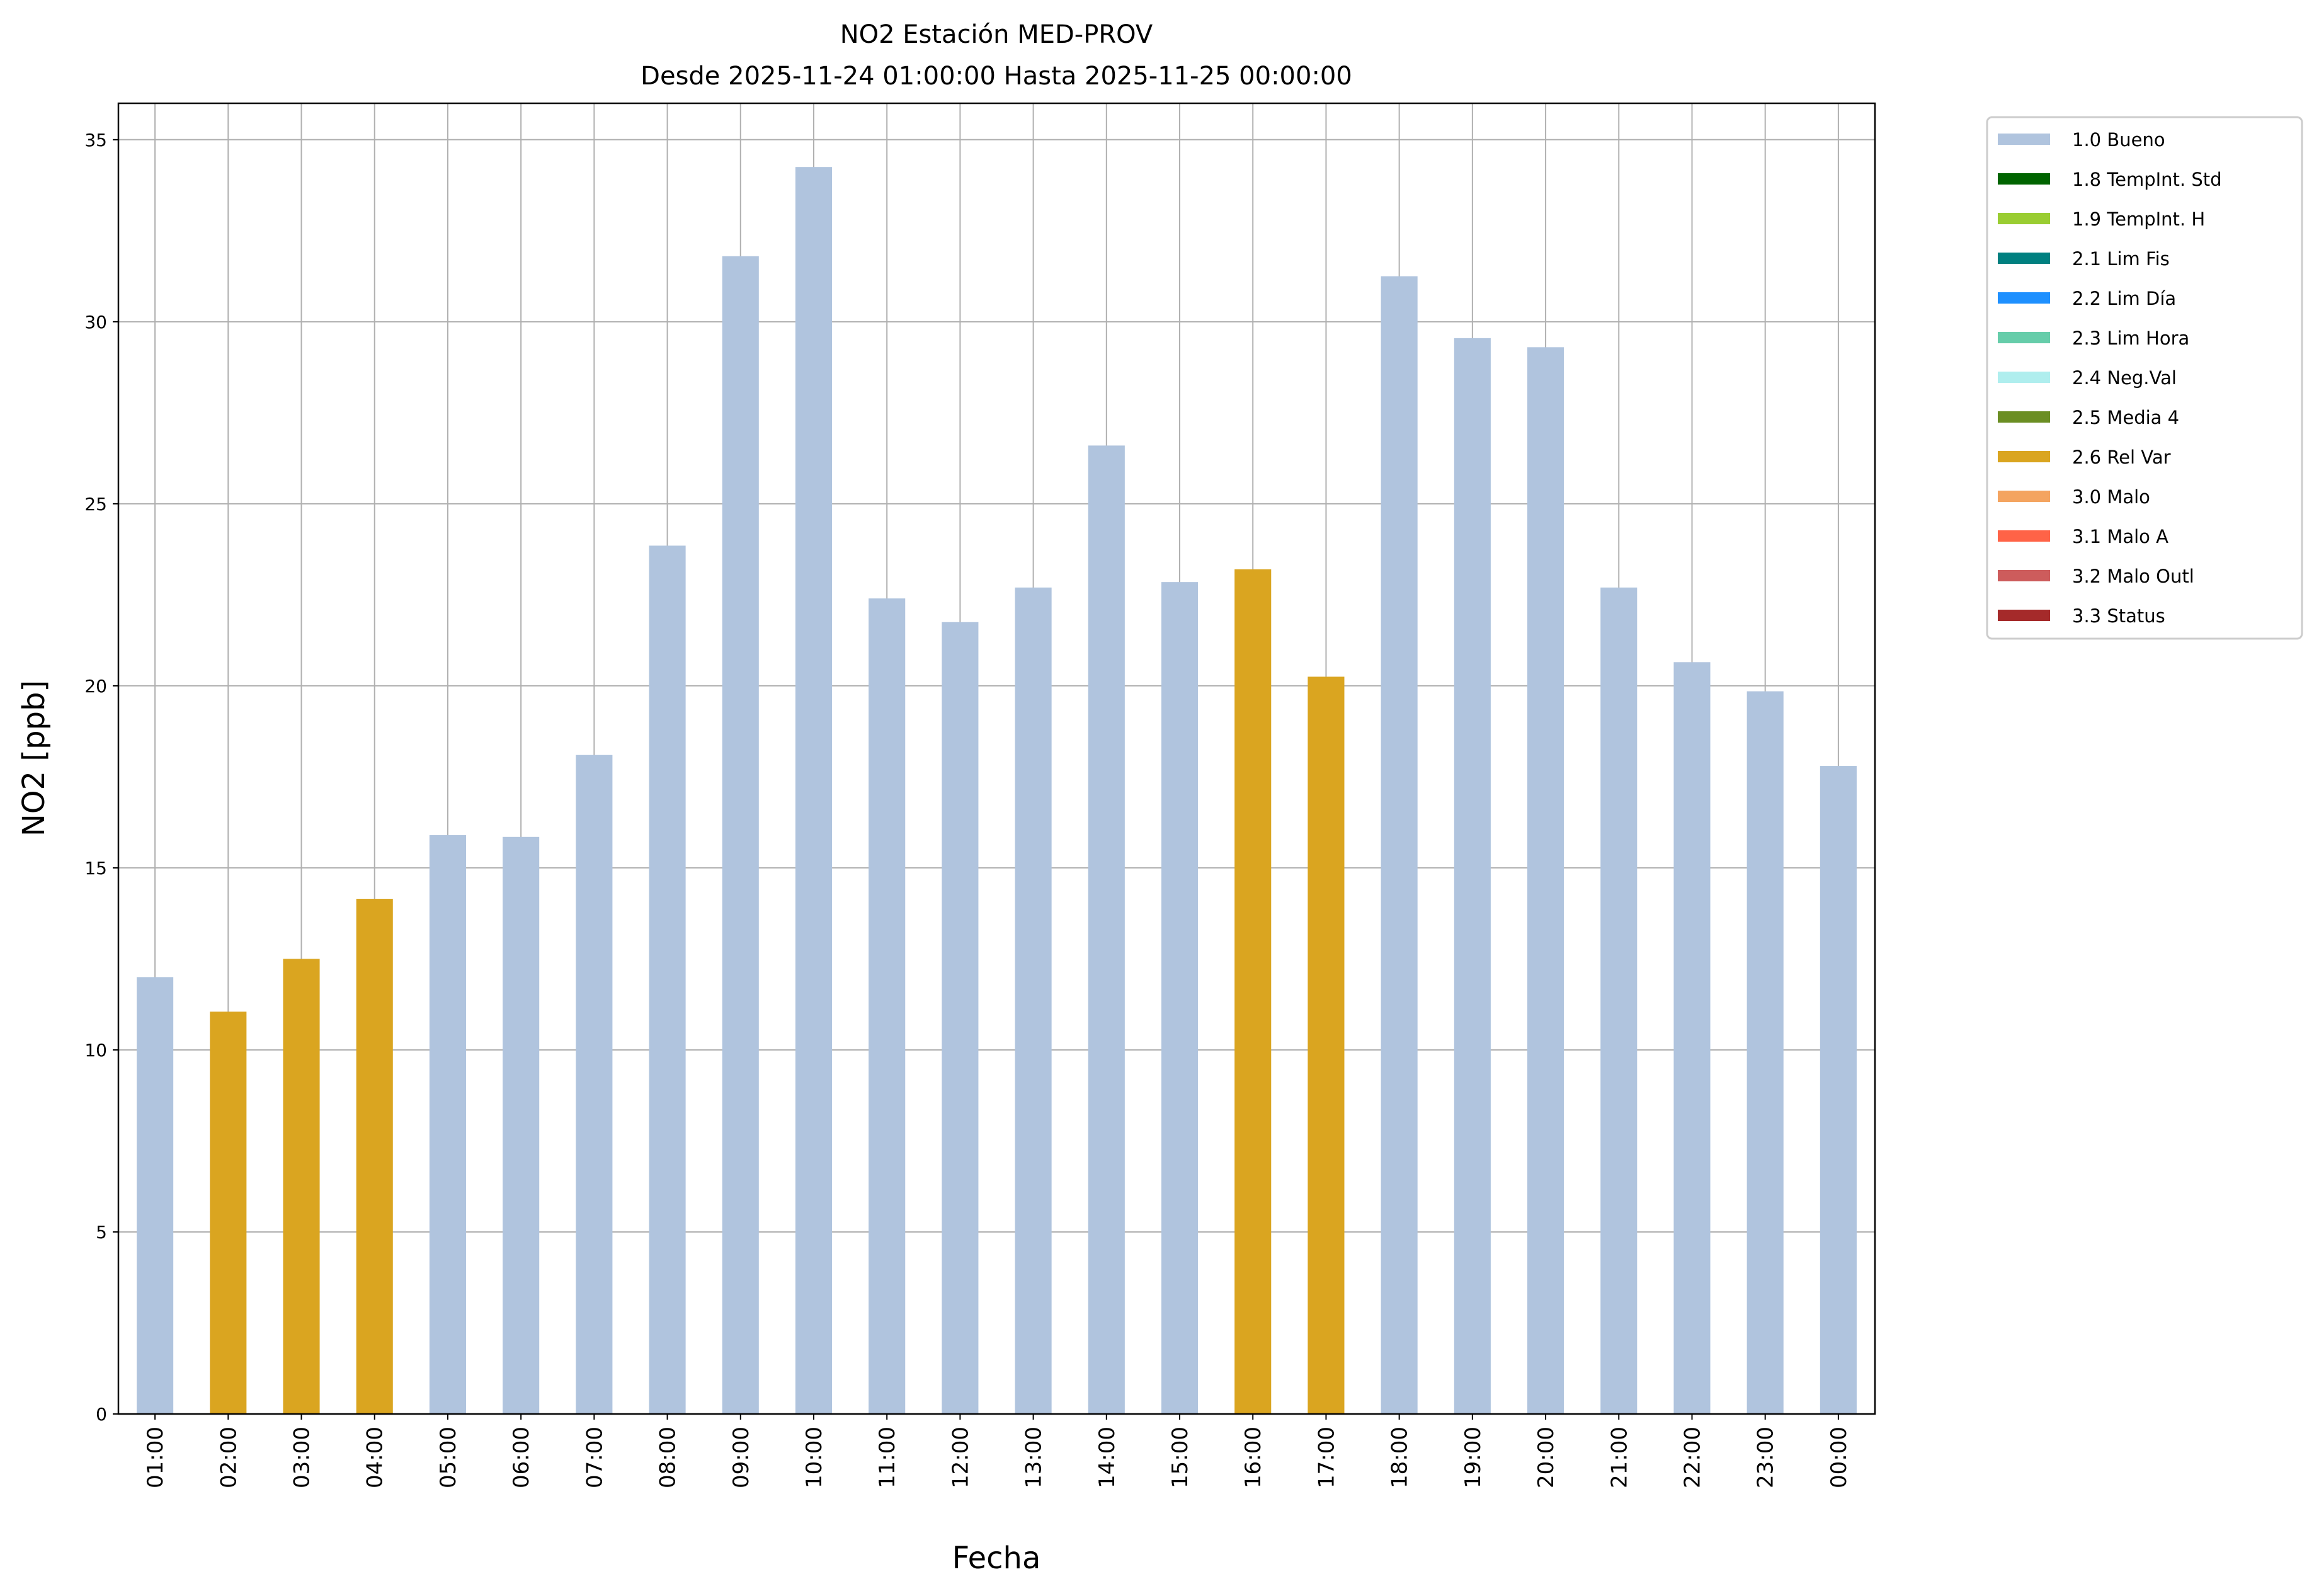 Image resolution: width=2319 pixels, height=1596 pixels. I want to click on y-tick-label: 5, so click(101, 1232).